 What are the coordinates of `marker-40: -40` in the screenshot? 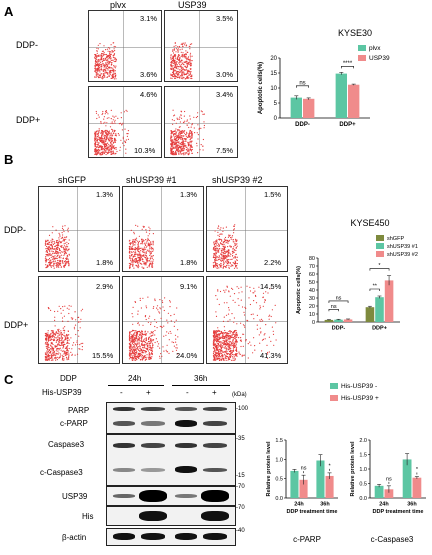 It's located at (240, 531).